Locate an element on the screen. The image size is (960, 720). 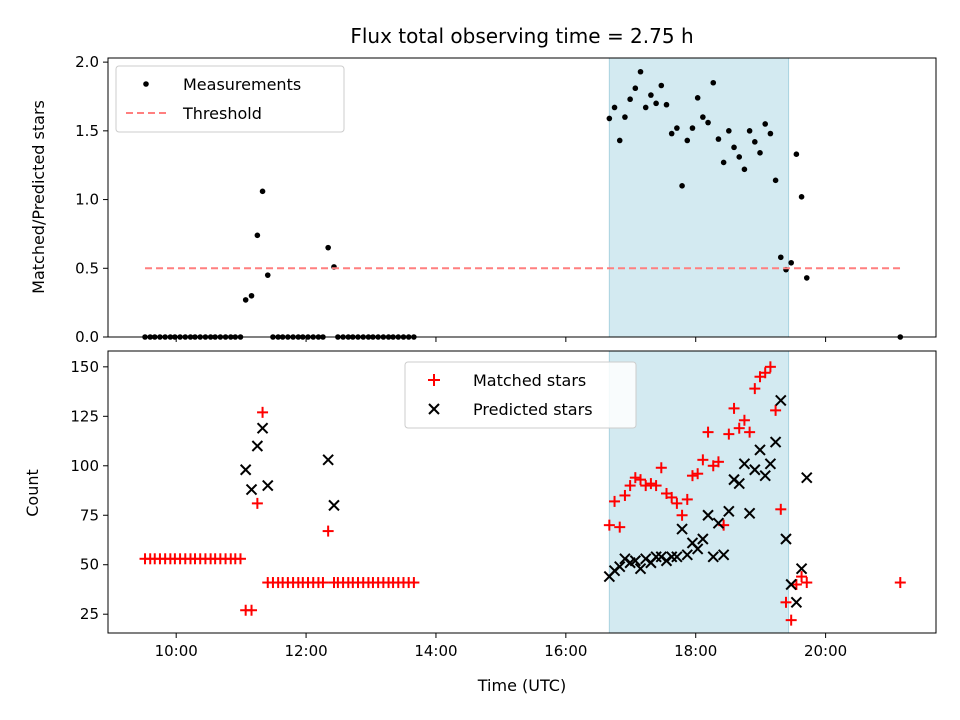
ratio-y-tick-label: 1.5 is located at coordinates (87, 131).